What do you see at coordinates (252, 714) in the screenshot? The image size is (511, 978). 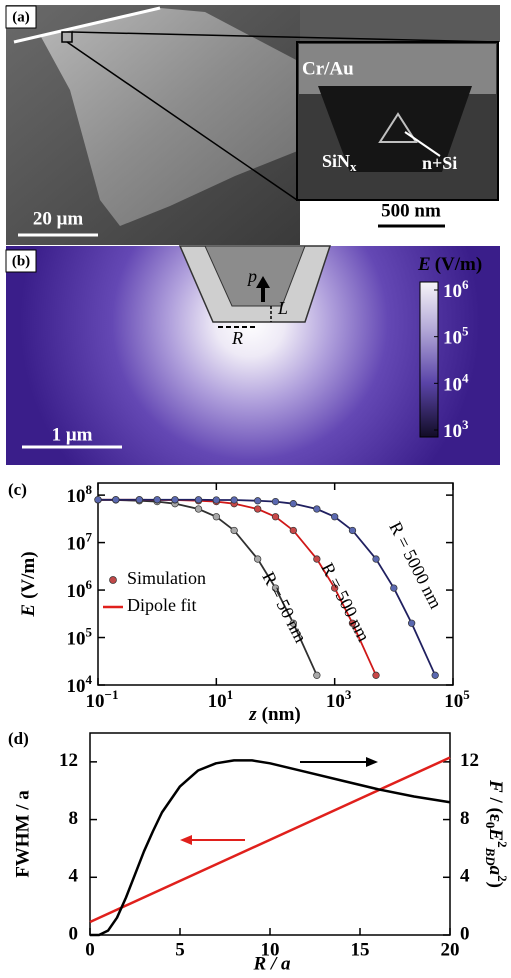 I see `x-axis-title-part: z` at bounding box center [252, 714].